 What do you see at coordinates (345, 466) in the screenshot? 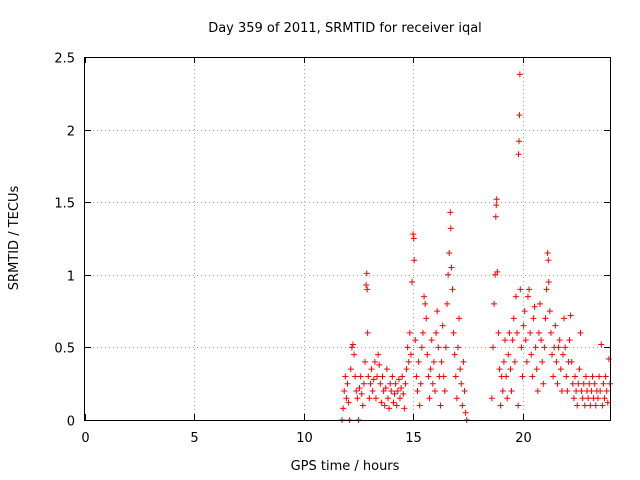
I see `x-axis-label: GPS time / hours` at bounding box center [345, 466].